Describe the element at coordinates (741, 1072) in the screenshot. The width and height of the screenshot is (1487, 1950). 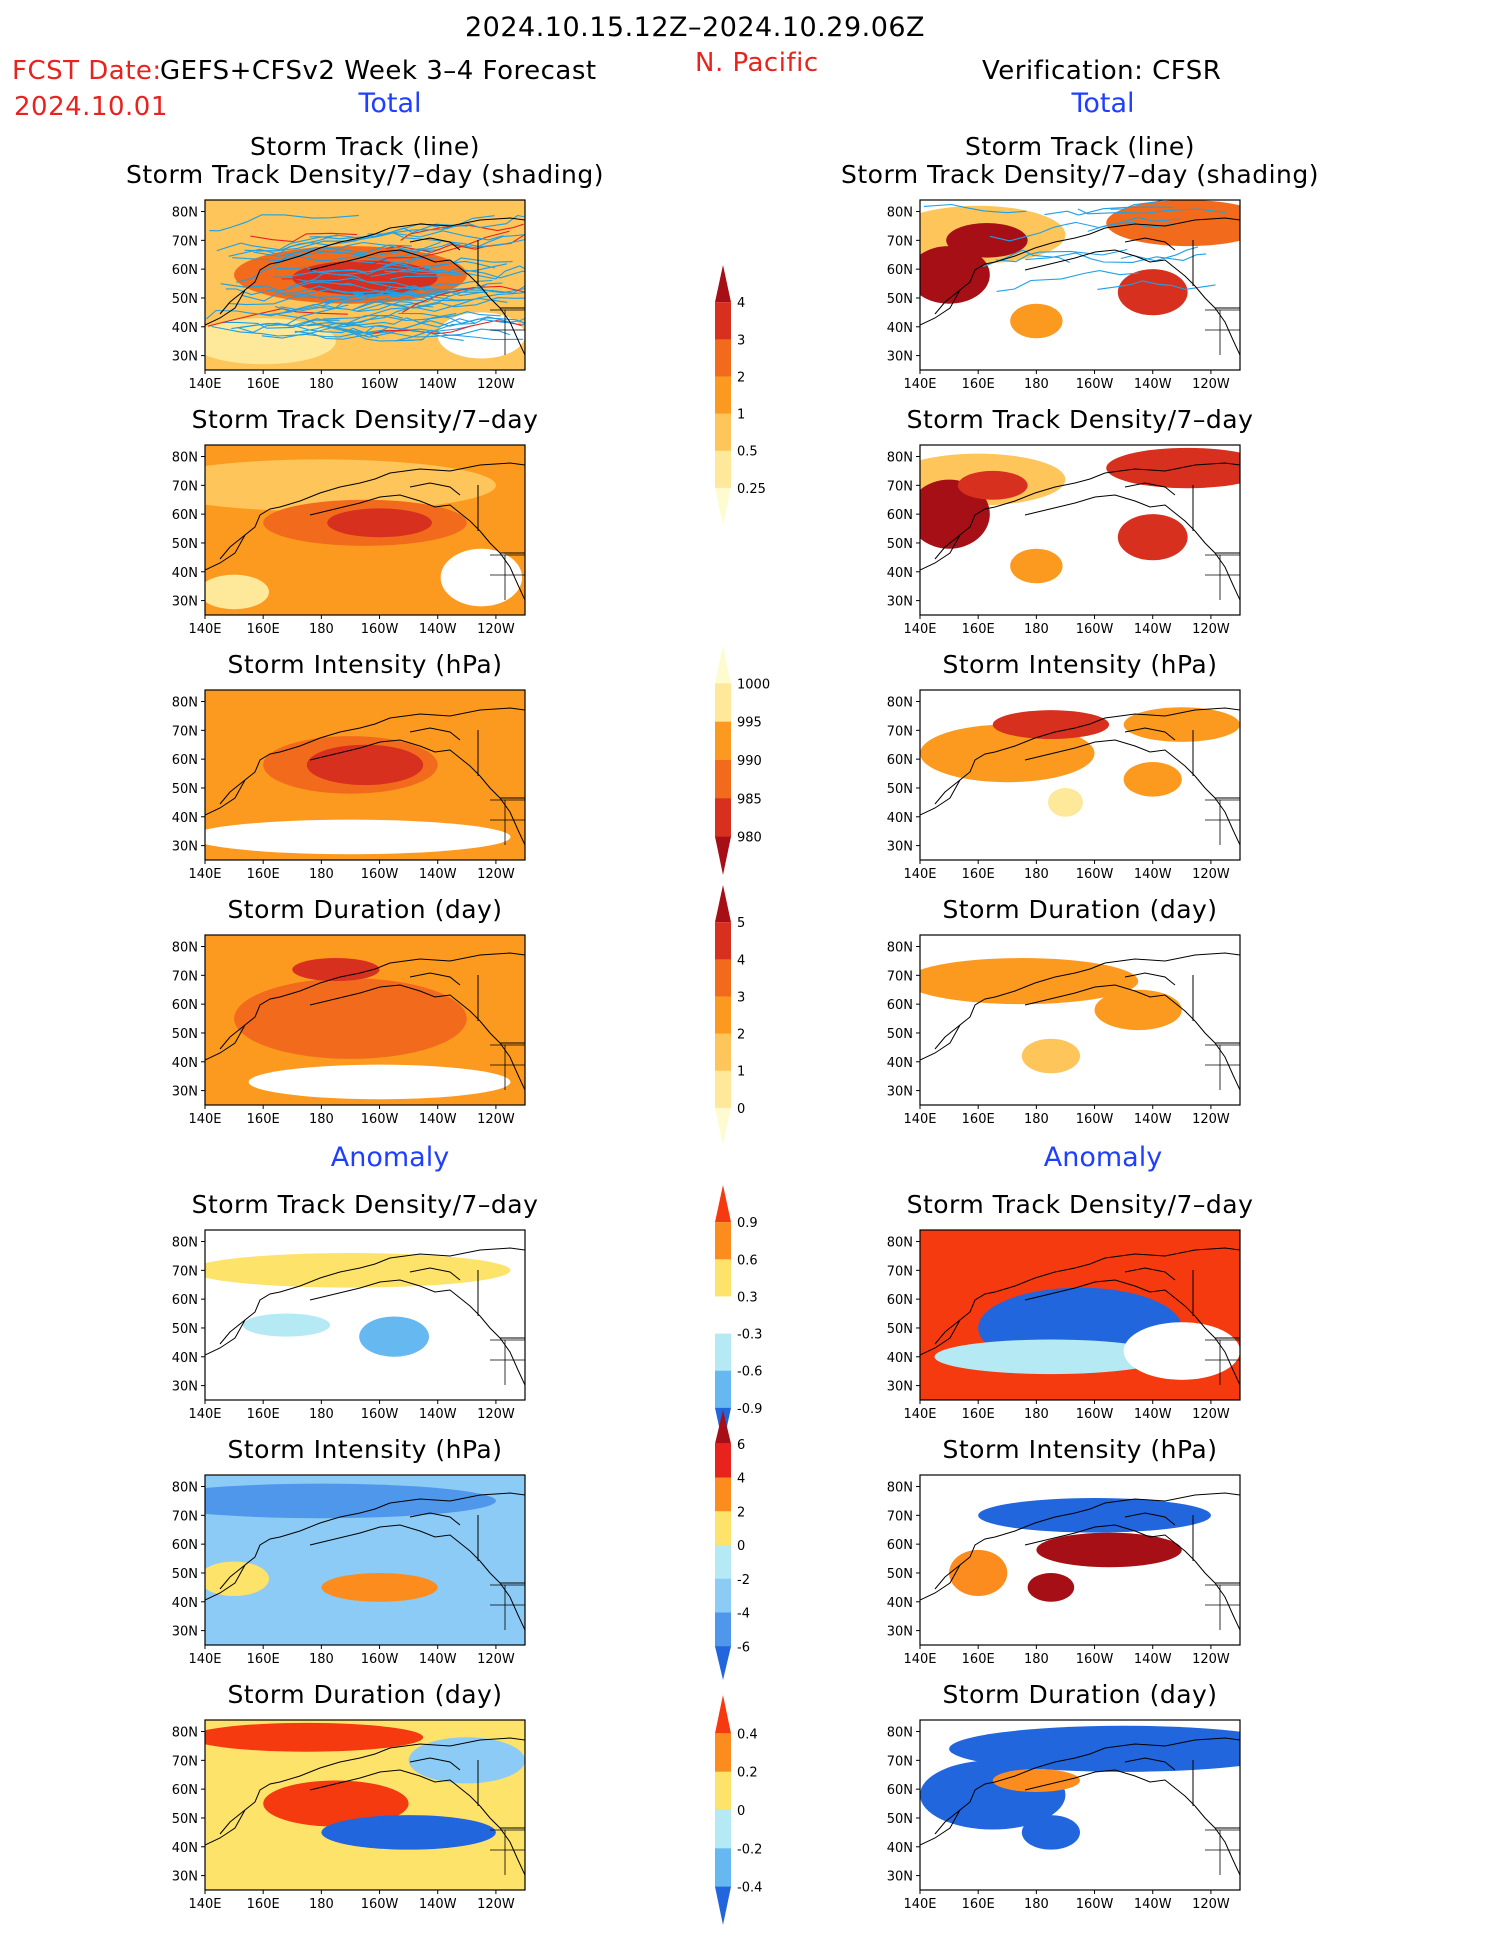
I see `colorbar-label: 1` at that location.